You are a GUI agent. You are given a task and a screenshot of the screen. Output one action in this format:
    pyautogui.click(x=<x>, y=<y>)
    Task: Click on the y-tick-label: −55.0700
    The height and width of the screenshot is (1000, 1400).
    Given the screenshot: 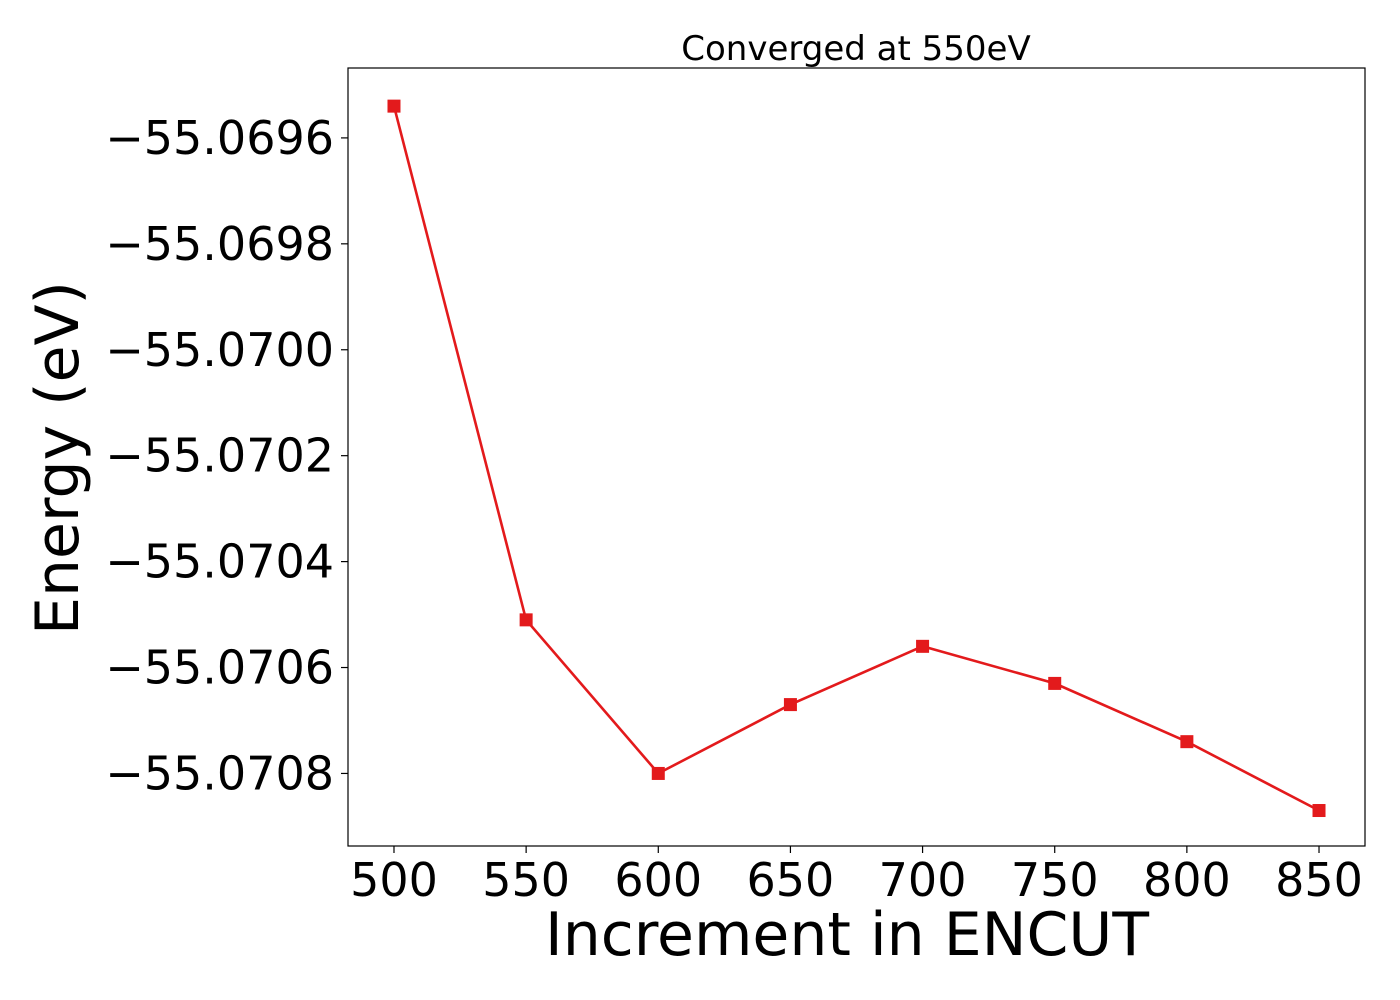 What is the action you would take?
    pyautogui.click(x=219, y=350)
    